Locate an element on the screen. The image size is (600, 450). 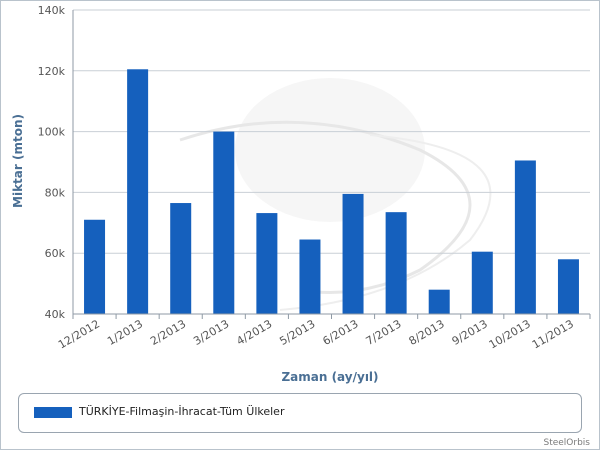
y-tick-label: 80k is located at coordinates (55, 192).